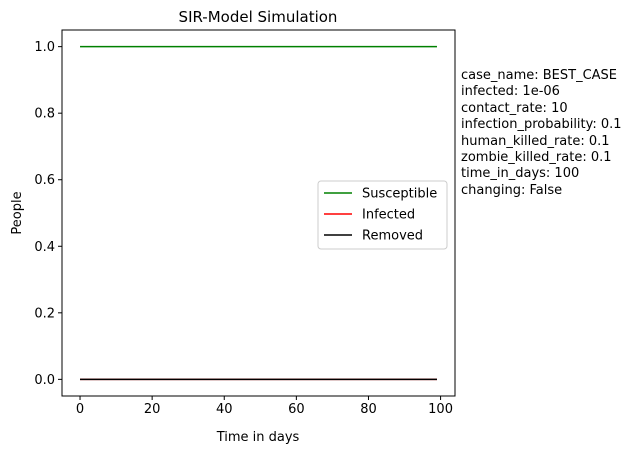  I want to click on parameter-line: time_in_days: 100, so click(520, 174).